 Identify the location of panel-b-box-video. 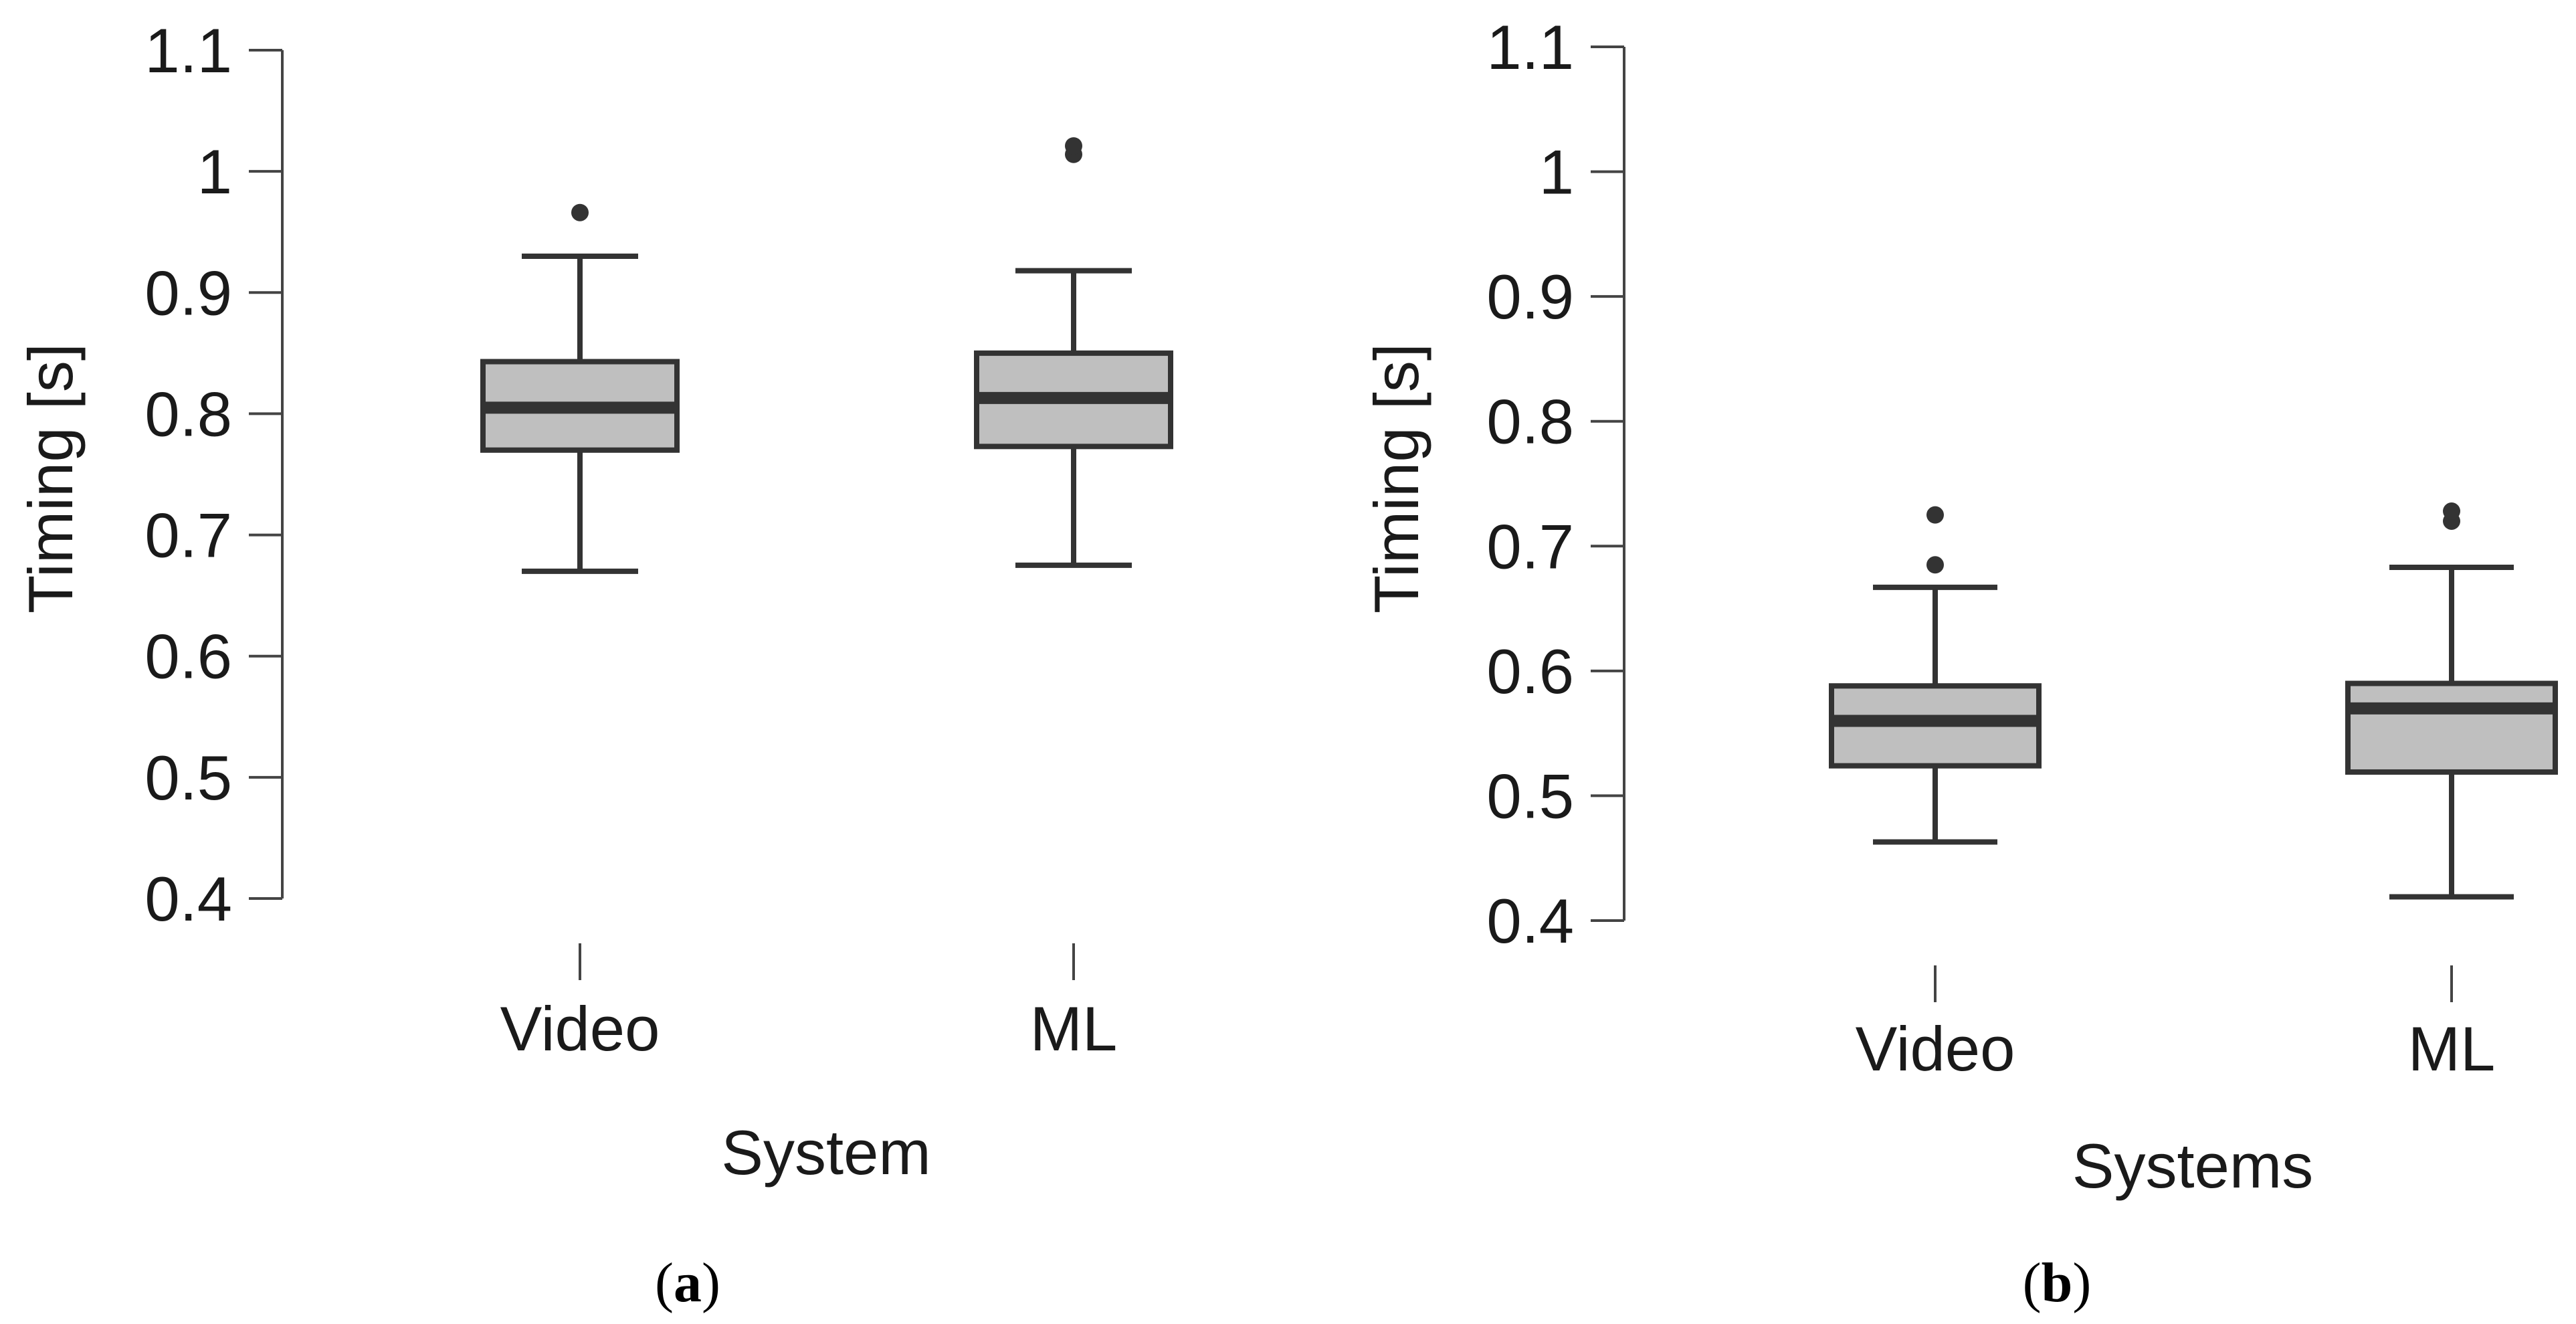
(1935, 675).